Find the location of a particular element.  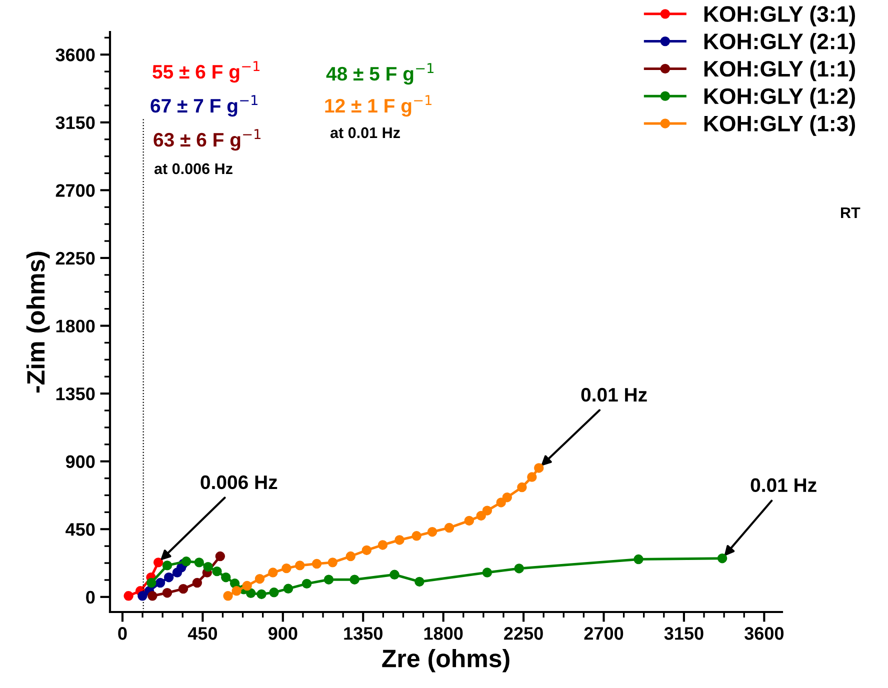

y-tick-label: 1800 is located at coordinates (75, 326).